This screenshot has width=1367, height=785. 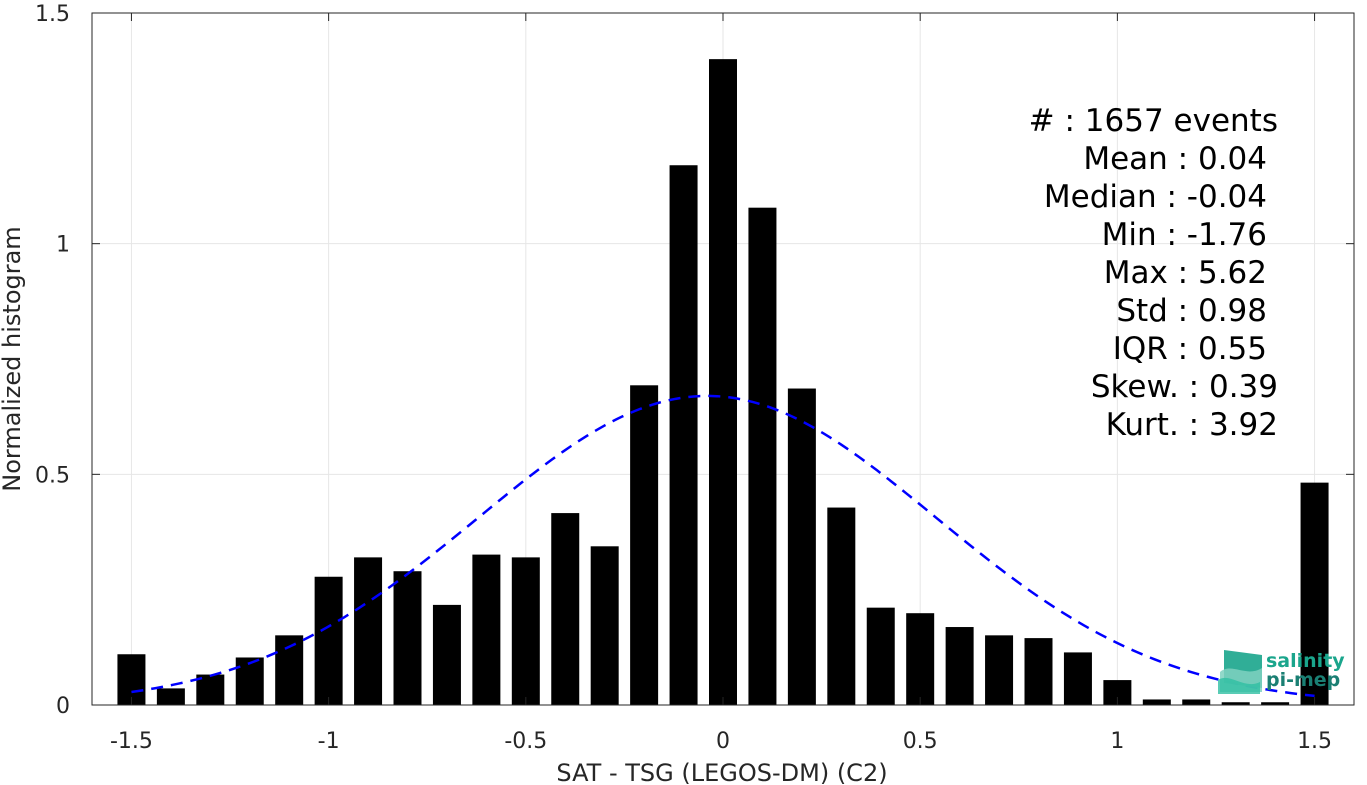 I want to click on y-tick-label: 1.5, so click(x=52, y=14).